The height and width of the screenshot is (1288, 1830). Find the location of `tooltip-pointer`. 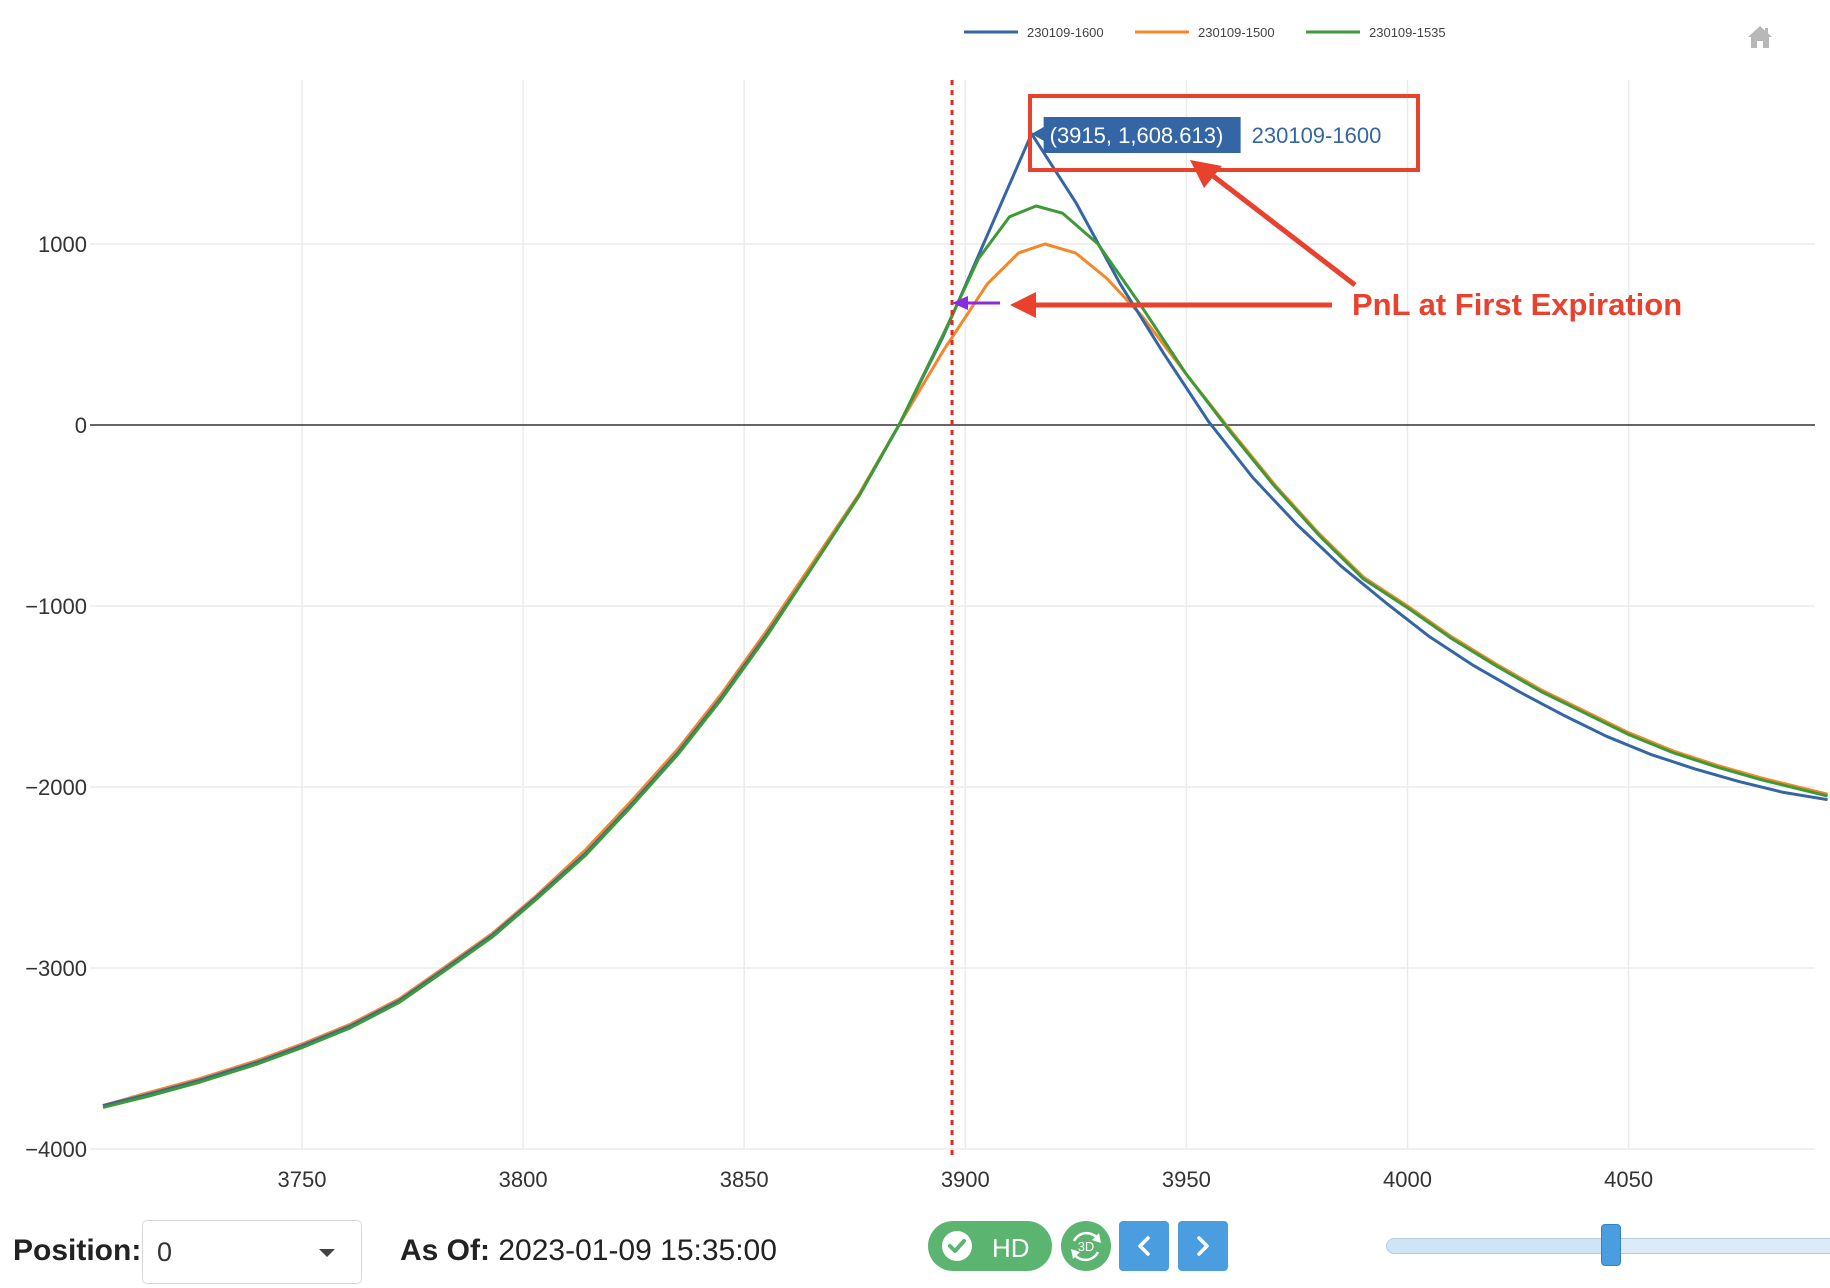

tooltip-pointer is located at coordinates (1038, 133).